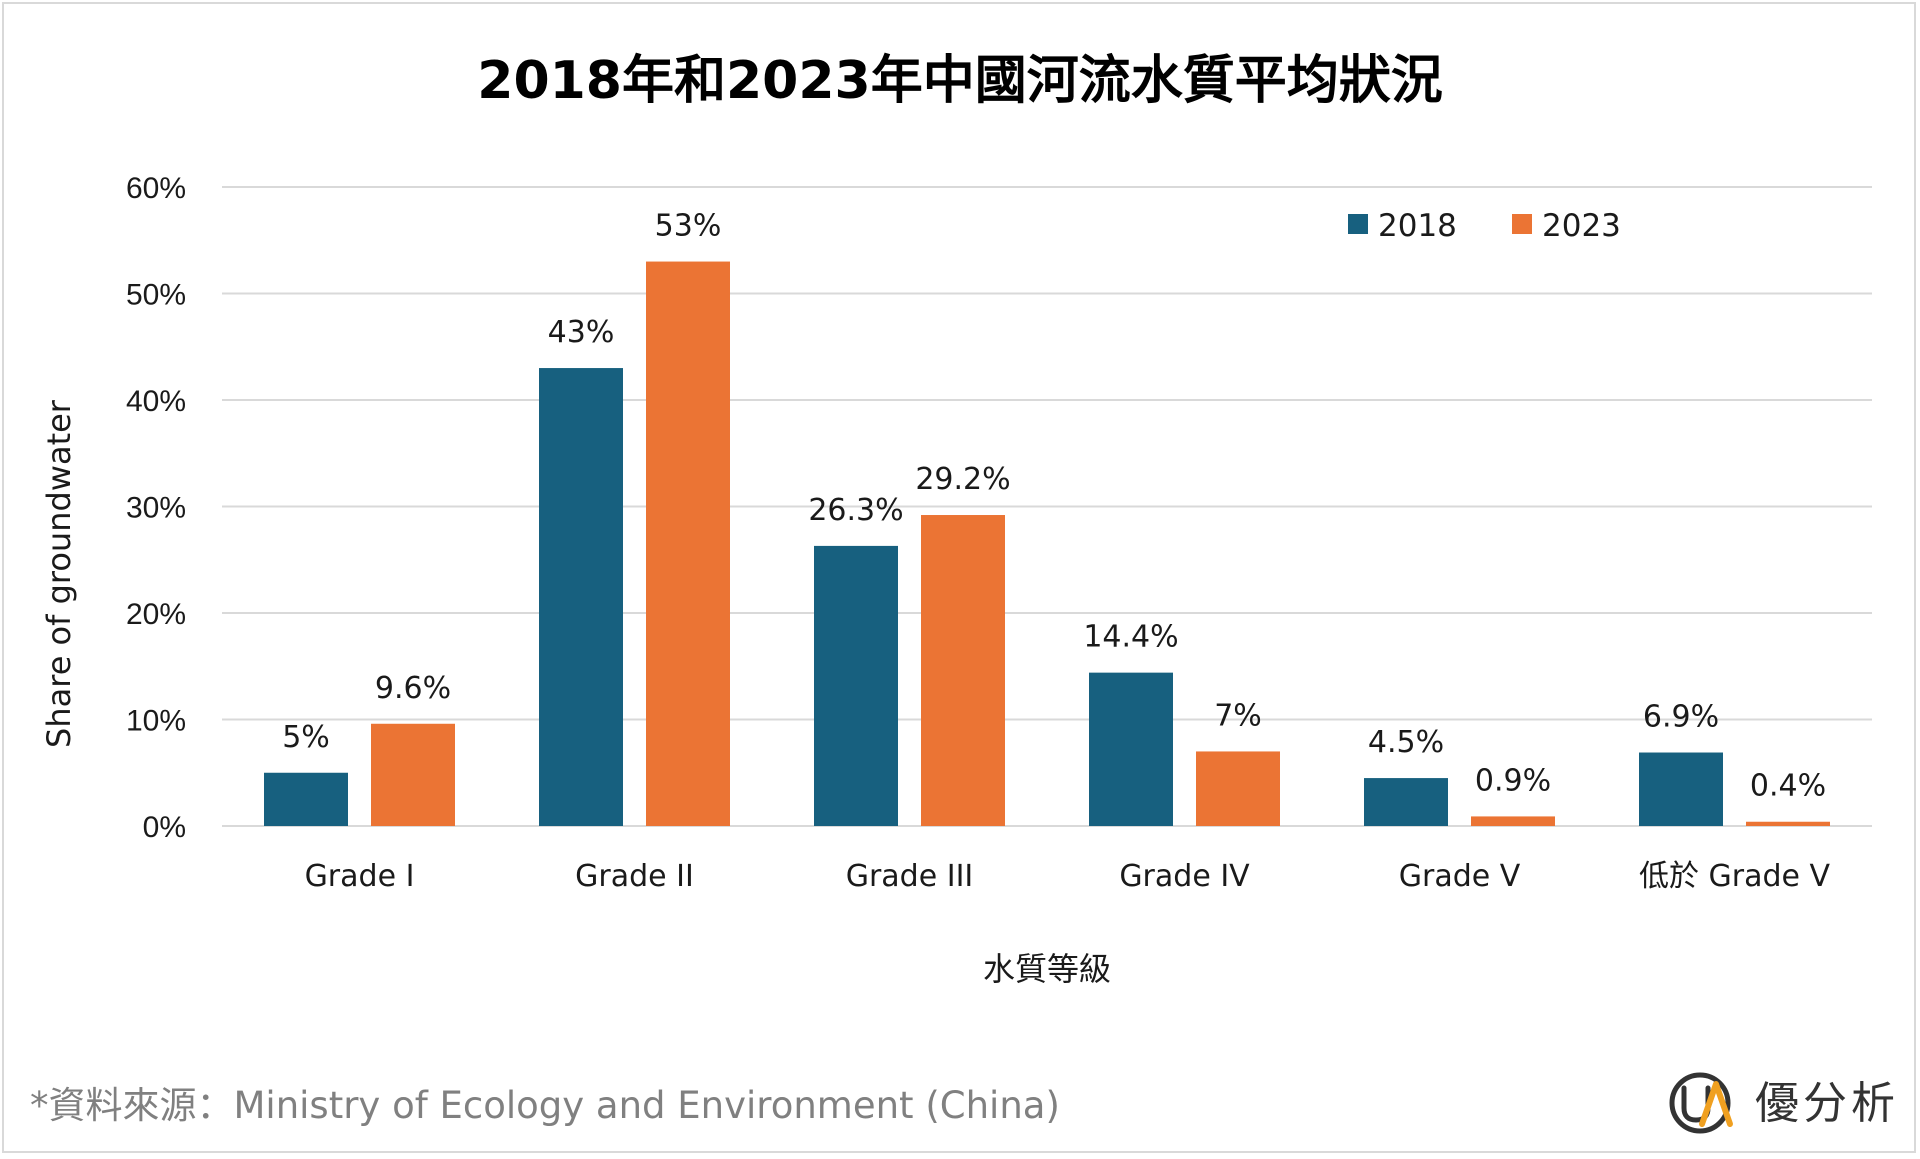 This screenshot has height=1159, width=1920. I want to click on x-category-label: Grade II, so click(634, 876).